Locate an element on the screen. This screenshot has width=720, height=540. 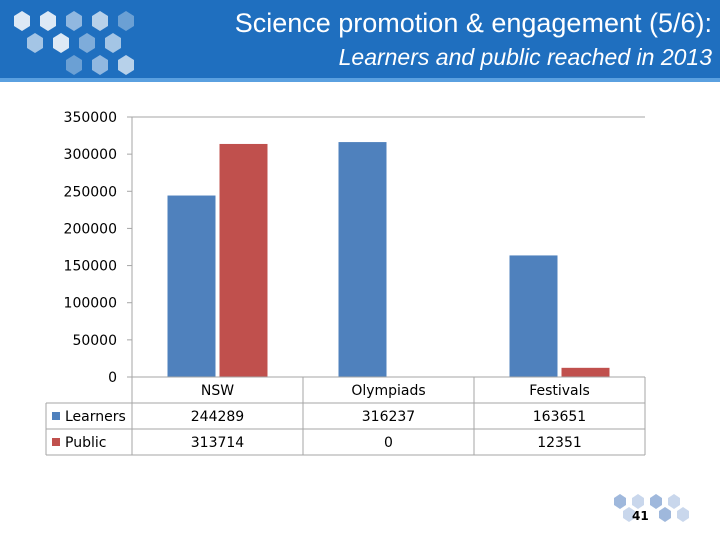
bar-learners-festivals is located at coordinates (533, 316).